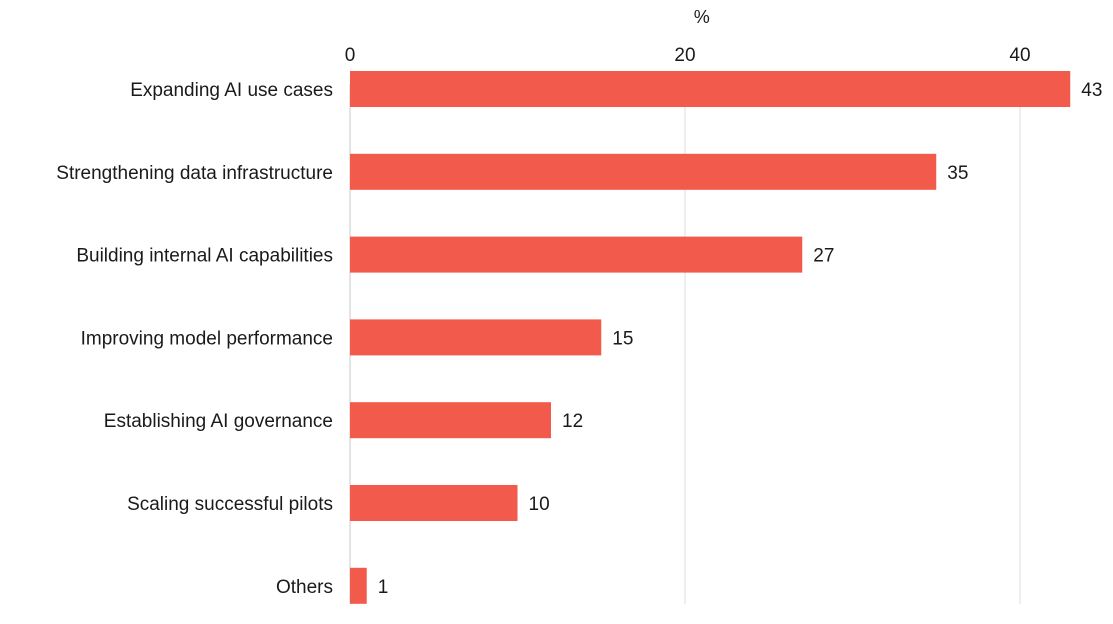 The image size is (1113, 624). Describe the element at coordinates (231, 90) in the screenshot. I see `category-label: Expanding AI use cases` at that location.